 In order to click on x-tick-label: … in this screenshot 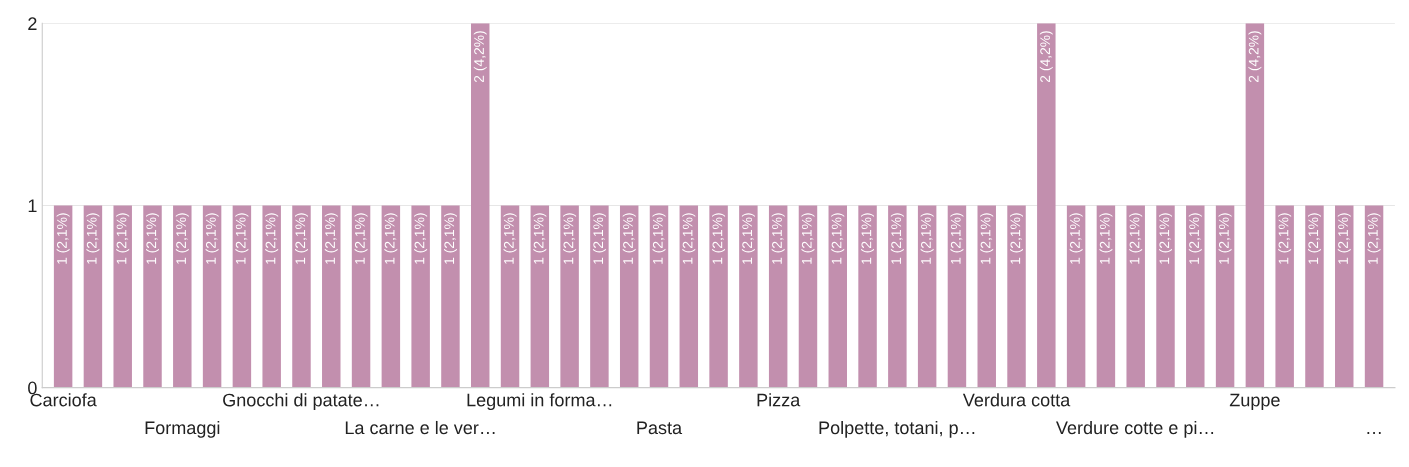, I will do `click(1374, 433)`.